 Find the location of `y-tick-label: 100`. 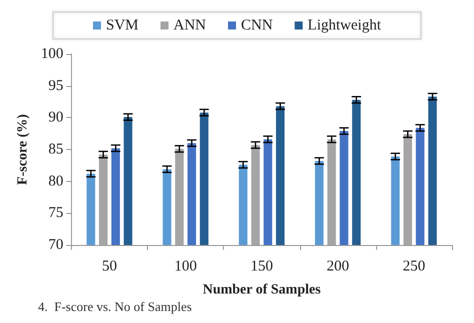

y-tick-label: 100 is located at coordinates (52, 54).